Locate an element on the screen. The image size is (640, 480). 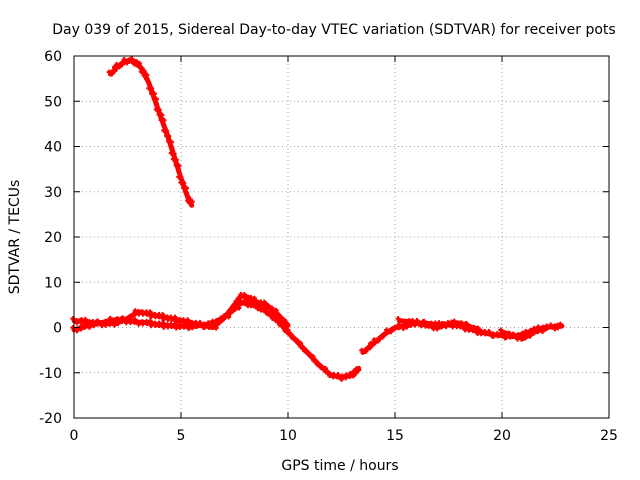
y-tick-label: 20 is located at coordinates (53, 238).